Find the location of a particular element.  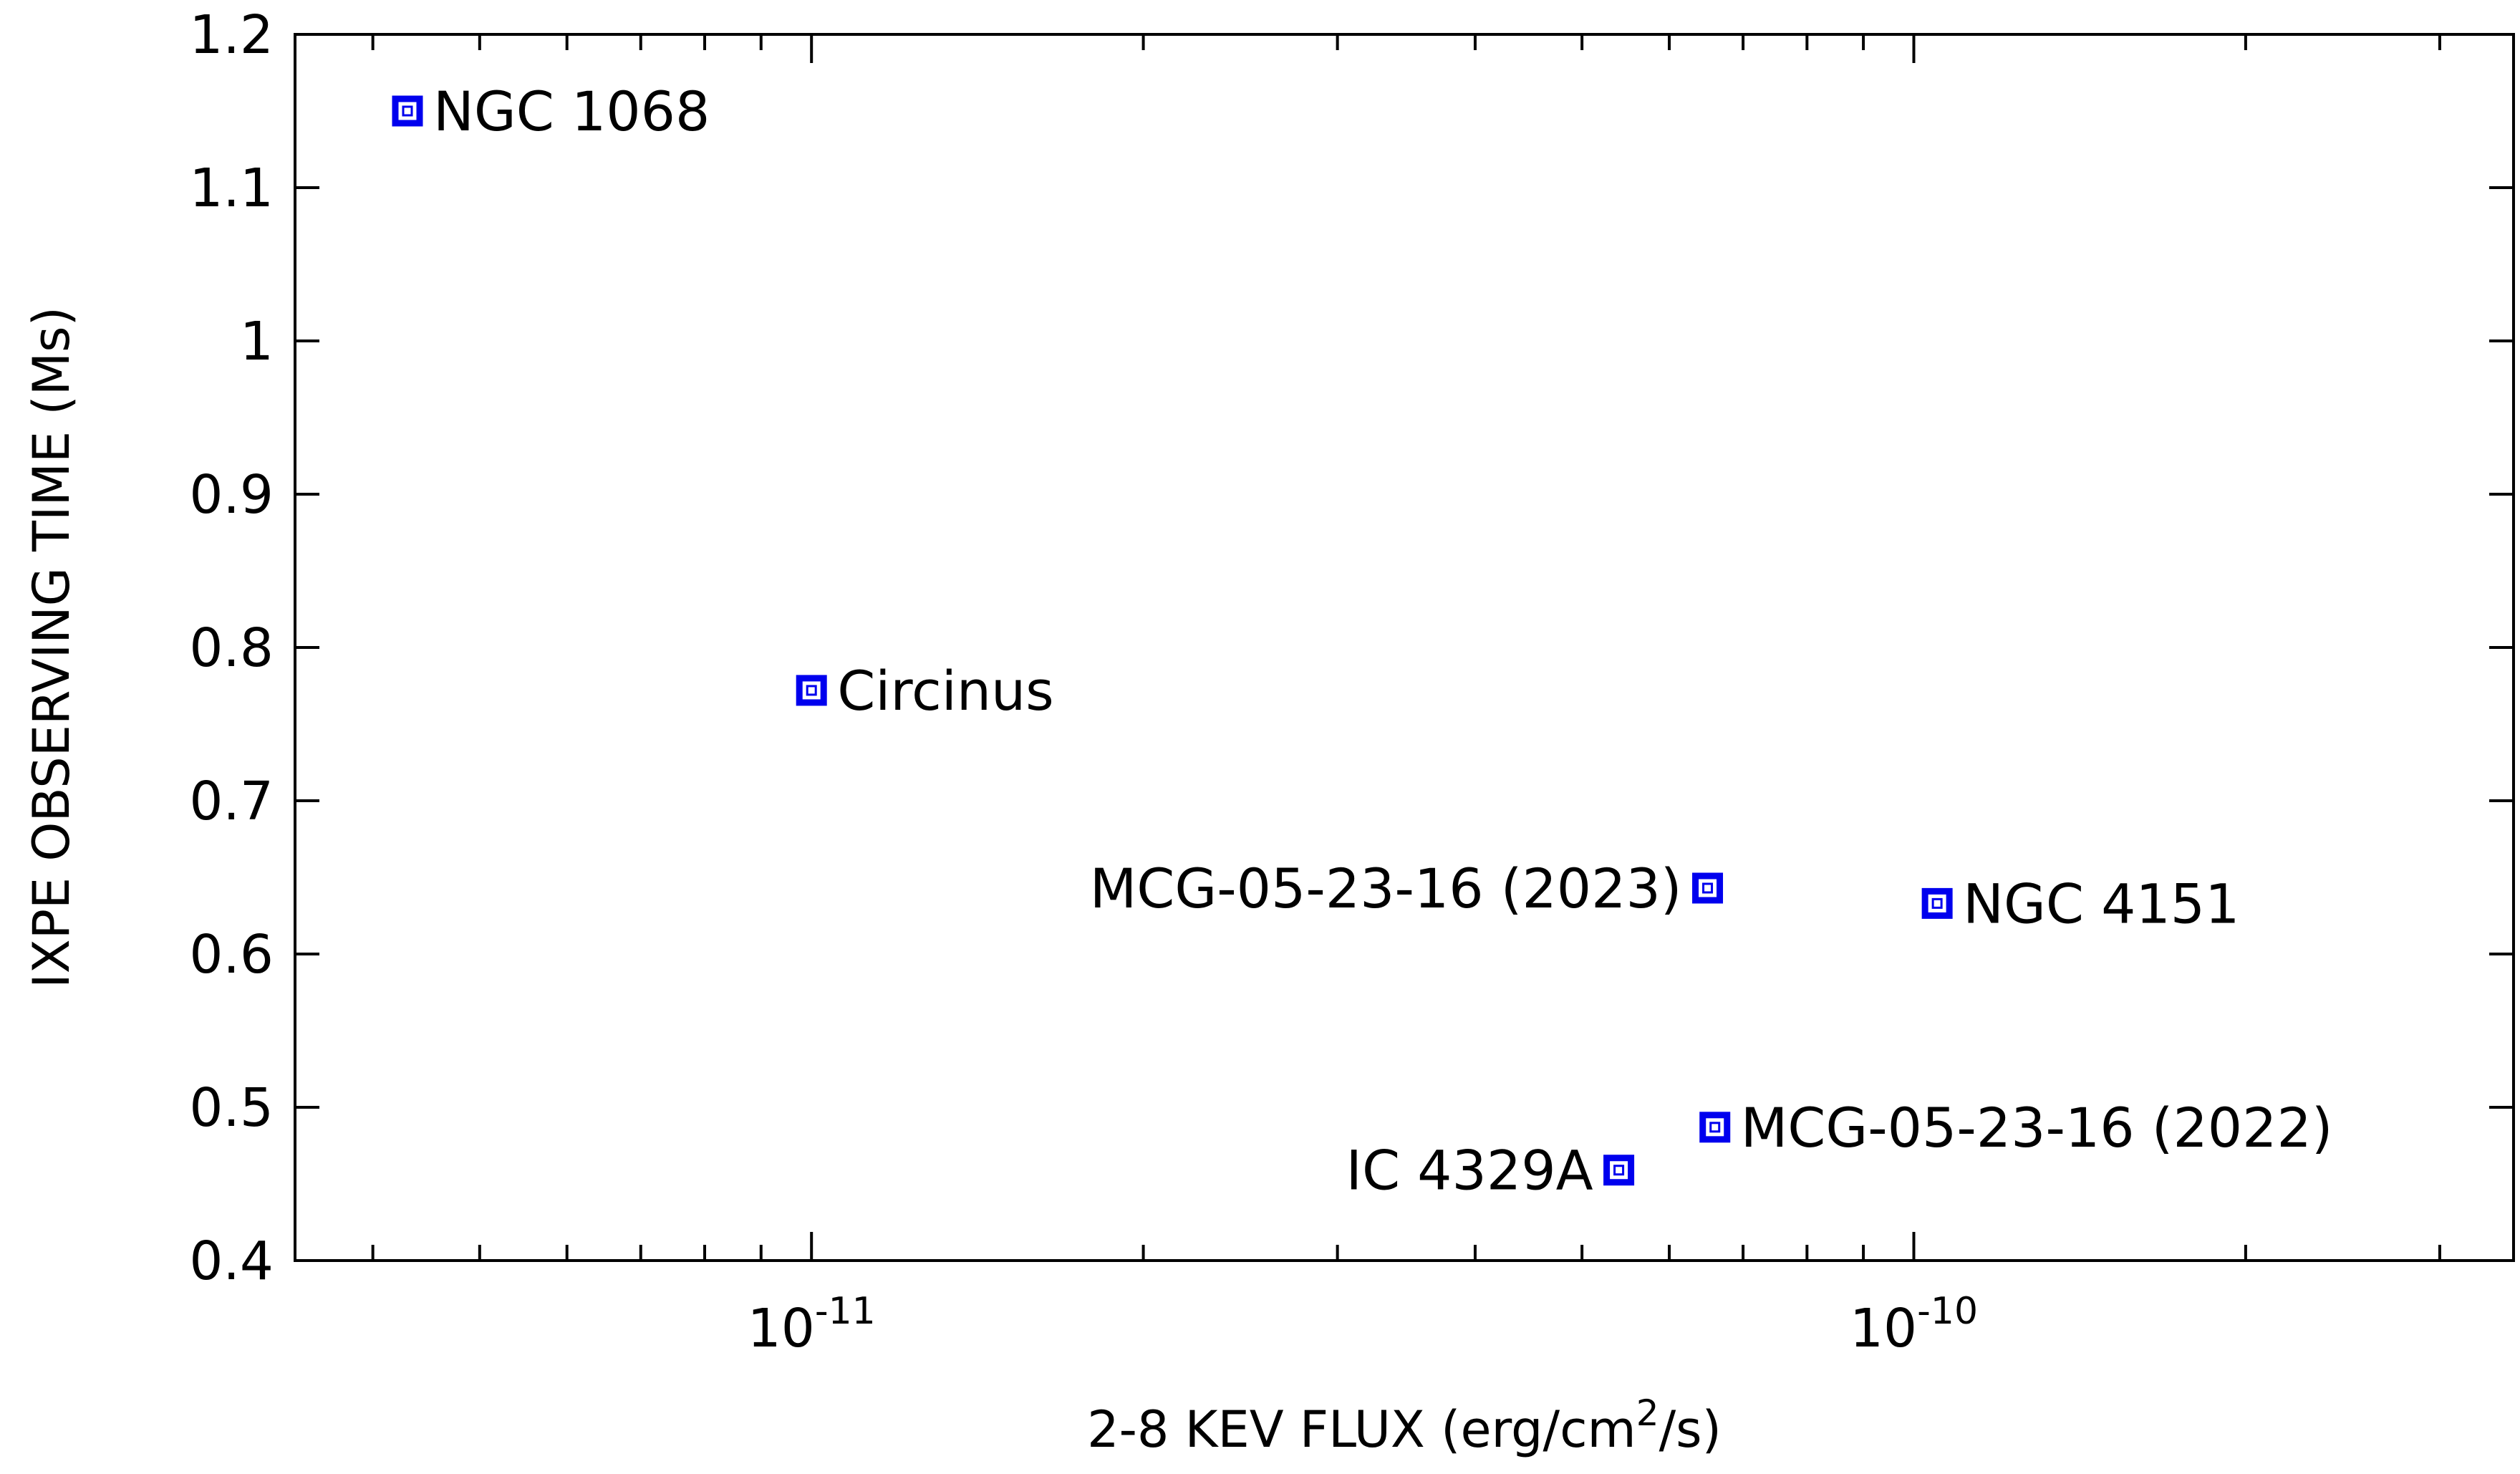

point-label: Circinus is located at coordinates (945, 691).